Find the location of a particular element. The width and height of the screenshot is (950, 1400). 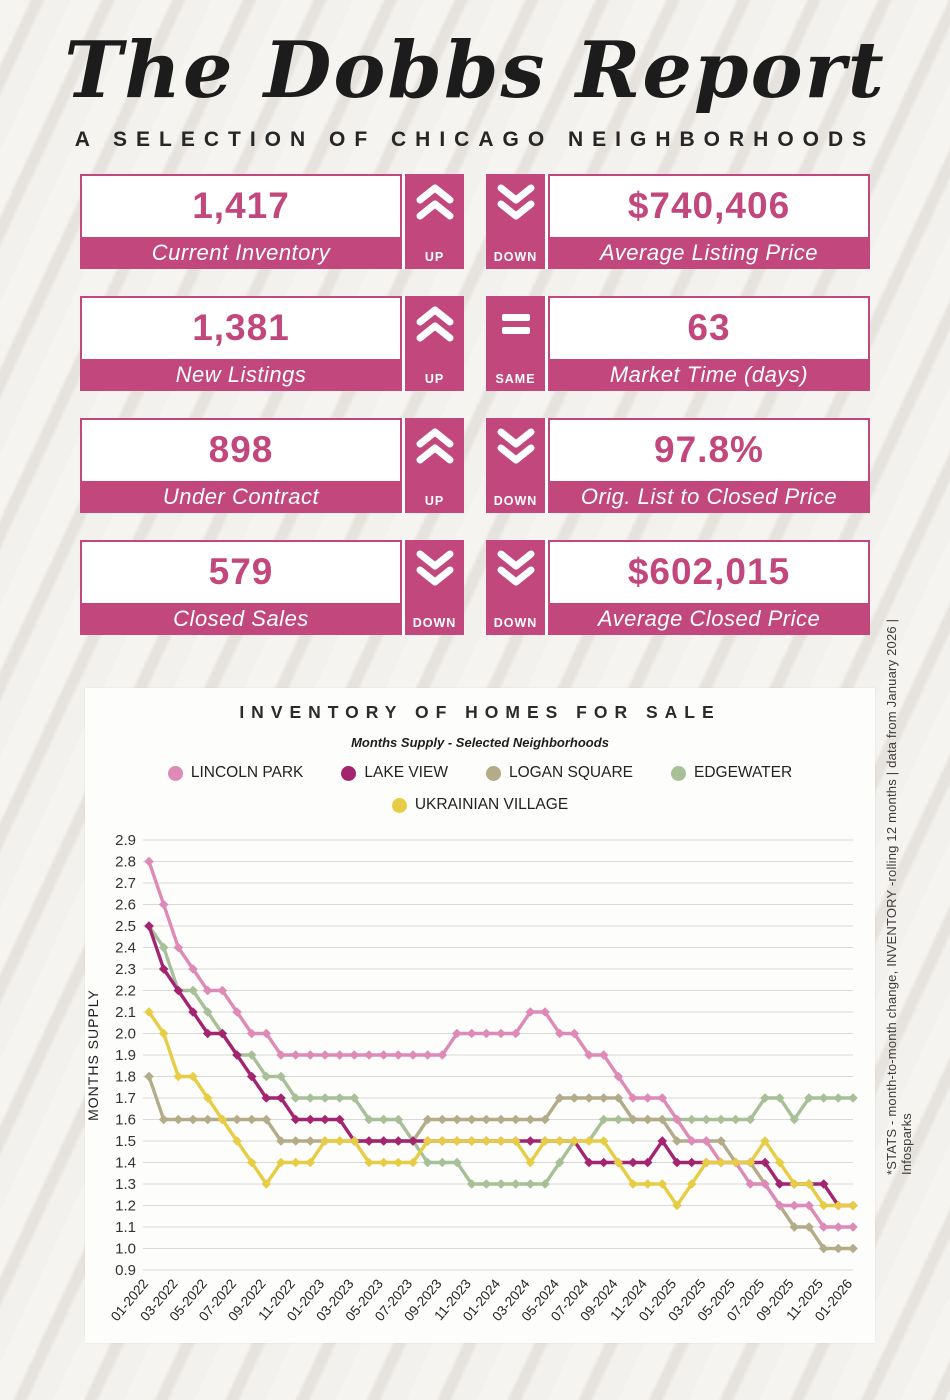

stat-value: $740,406 is located at coordinates (709, 206).